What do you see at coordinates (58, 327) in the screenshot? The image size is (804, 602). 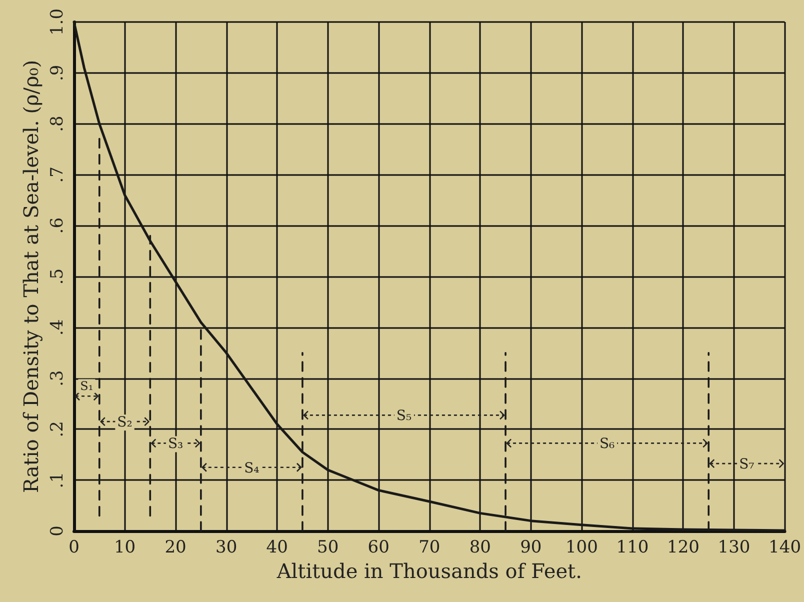 I see `y-tick-label: .4` at bounding box center [58, 327].